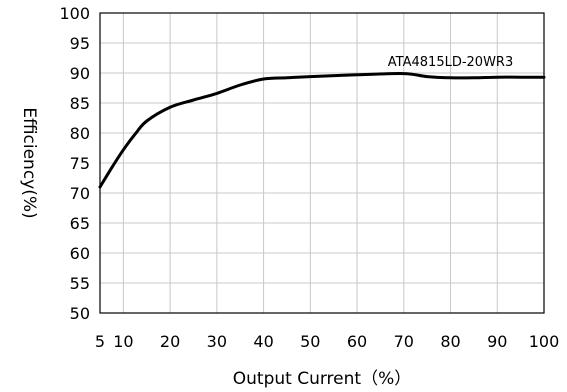 This screenshot has width=567, height=392. Describe the element at coordinates (80, 43) in the screenshot. I see `y-tick-label-95: 95` at that location.